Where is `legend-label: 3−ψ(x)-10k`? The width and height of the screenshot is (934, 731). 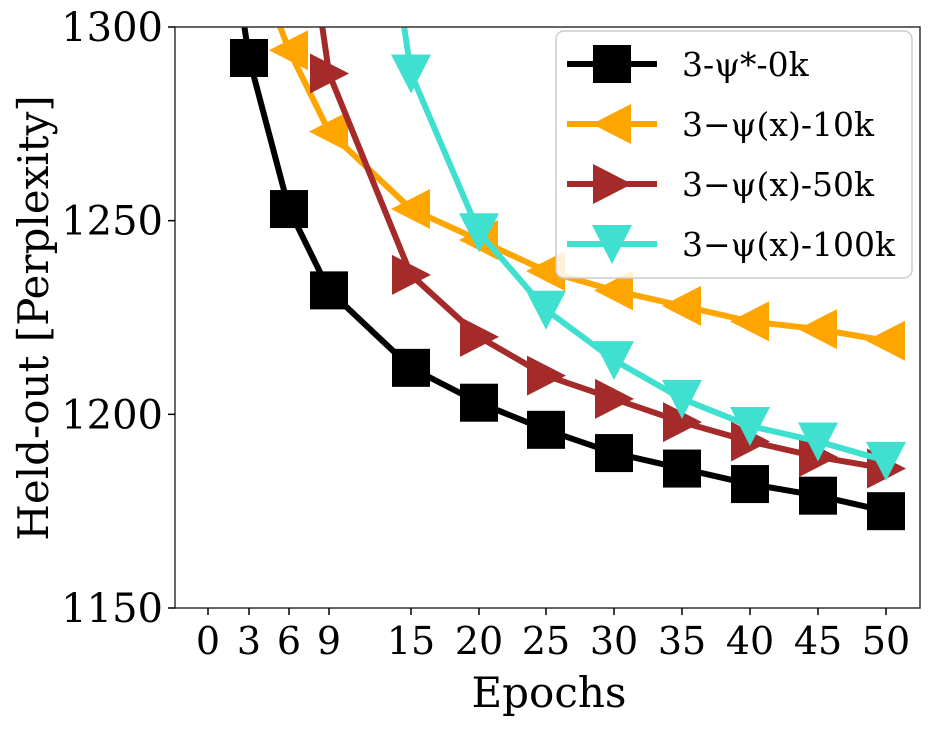 legend-label: 3−ψ(x)-10k is located at coordinates (778, 124).